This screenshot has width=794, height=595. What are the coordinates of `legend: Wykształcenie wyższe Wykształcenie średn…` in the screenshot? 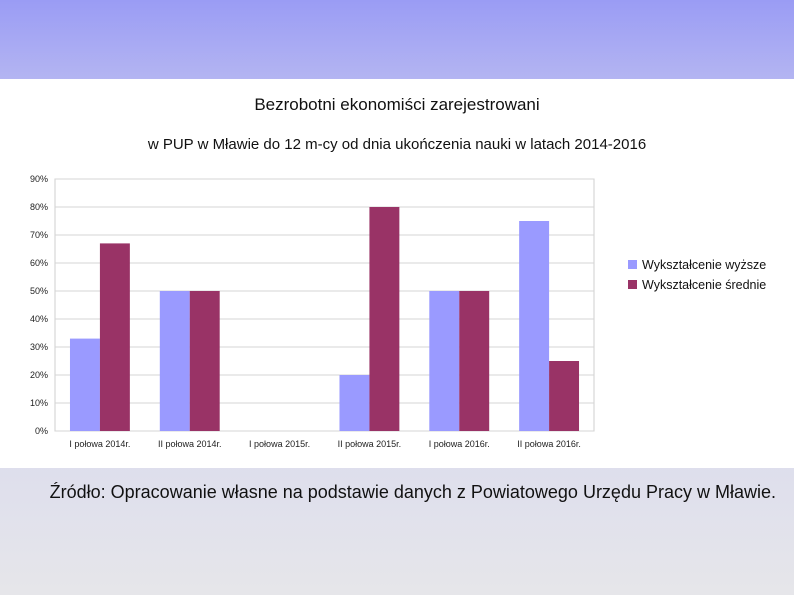 It's located at (697, 275).